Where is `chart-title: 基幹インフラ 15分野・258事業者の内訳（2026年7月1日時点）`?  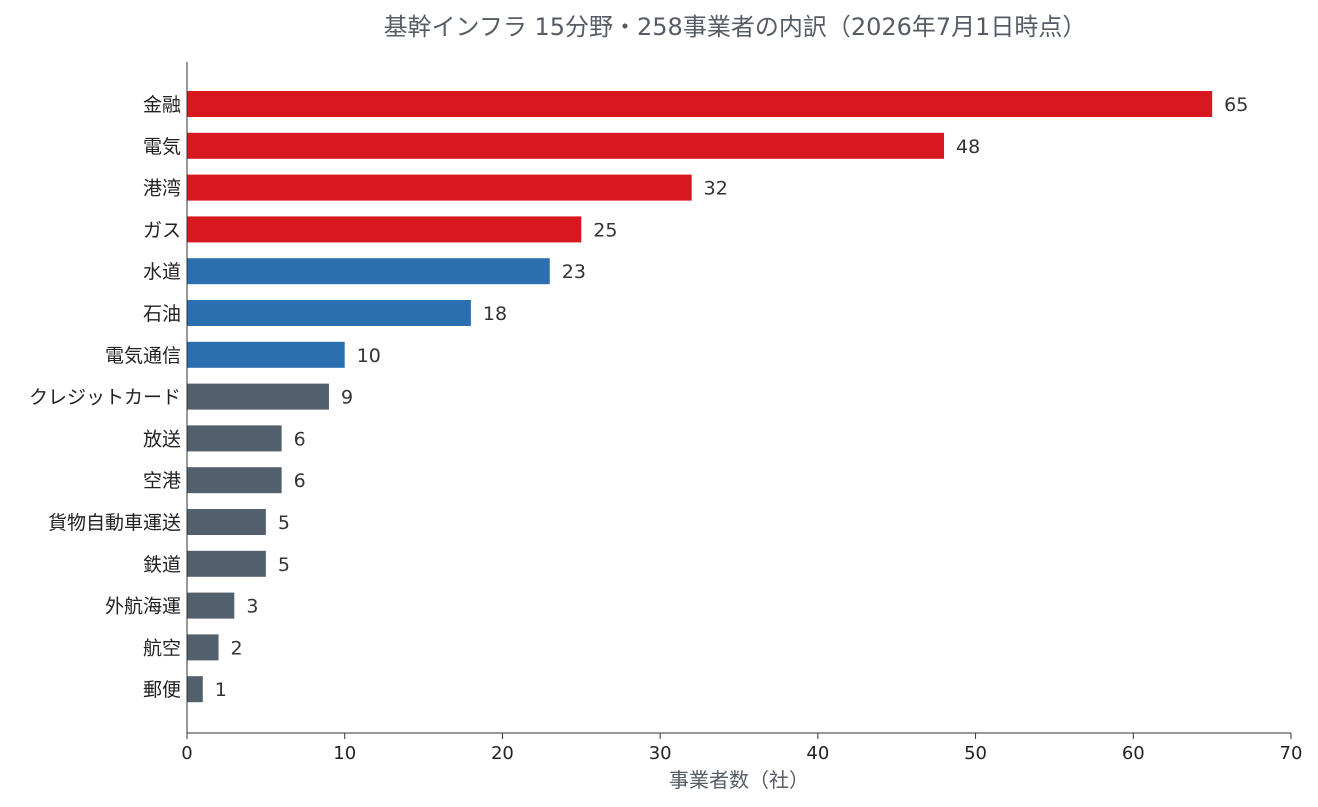 chart-title: 基幹インフラ 15分野・258事業者の内訳（2026年7月1日時点） is located at coordinates (735, 27).